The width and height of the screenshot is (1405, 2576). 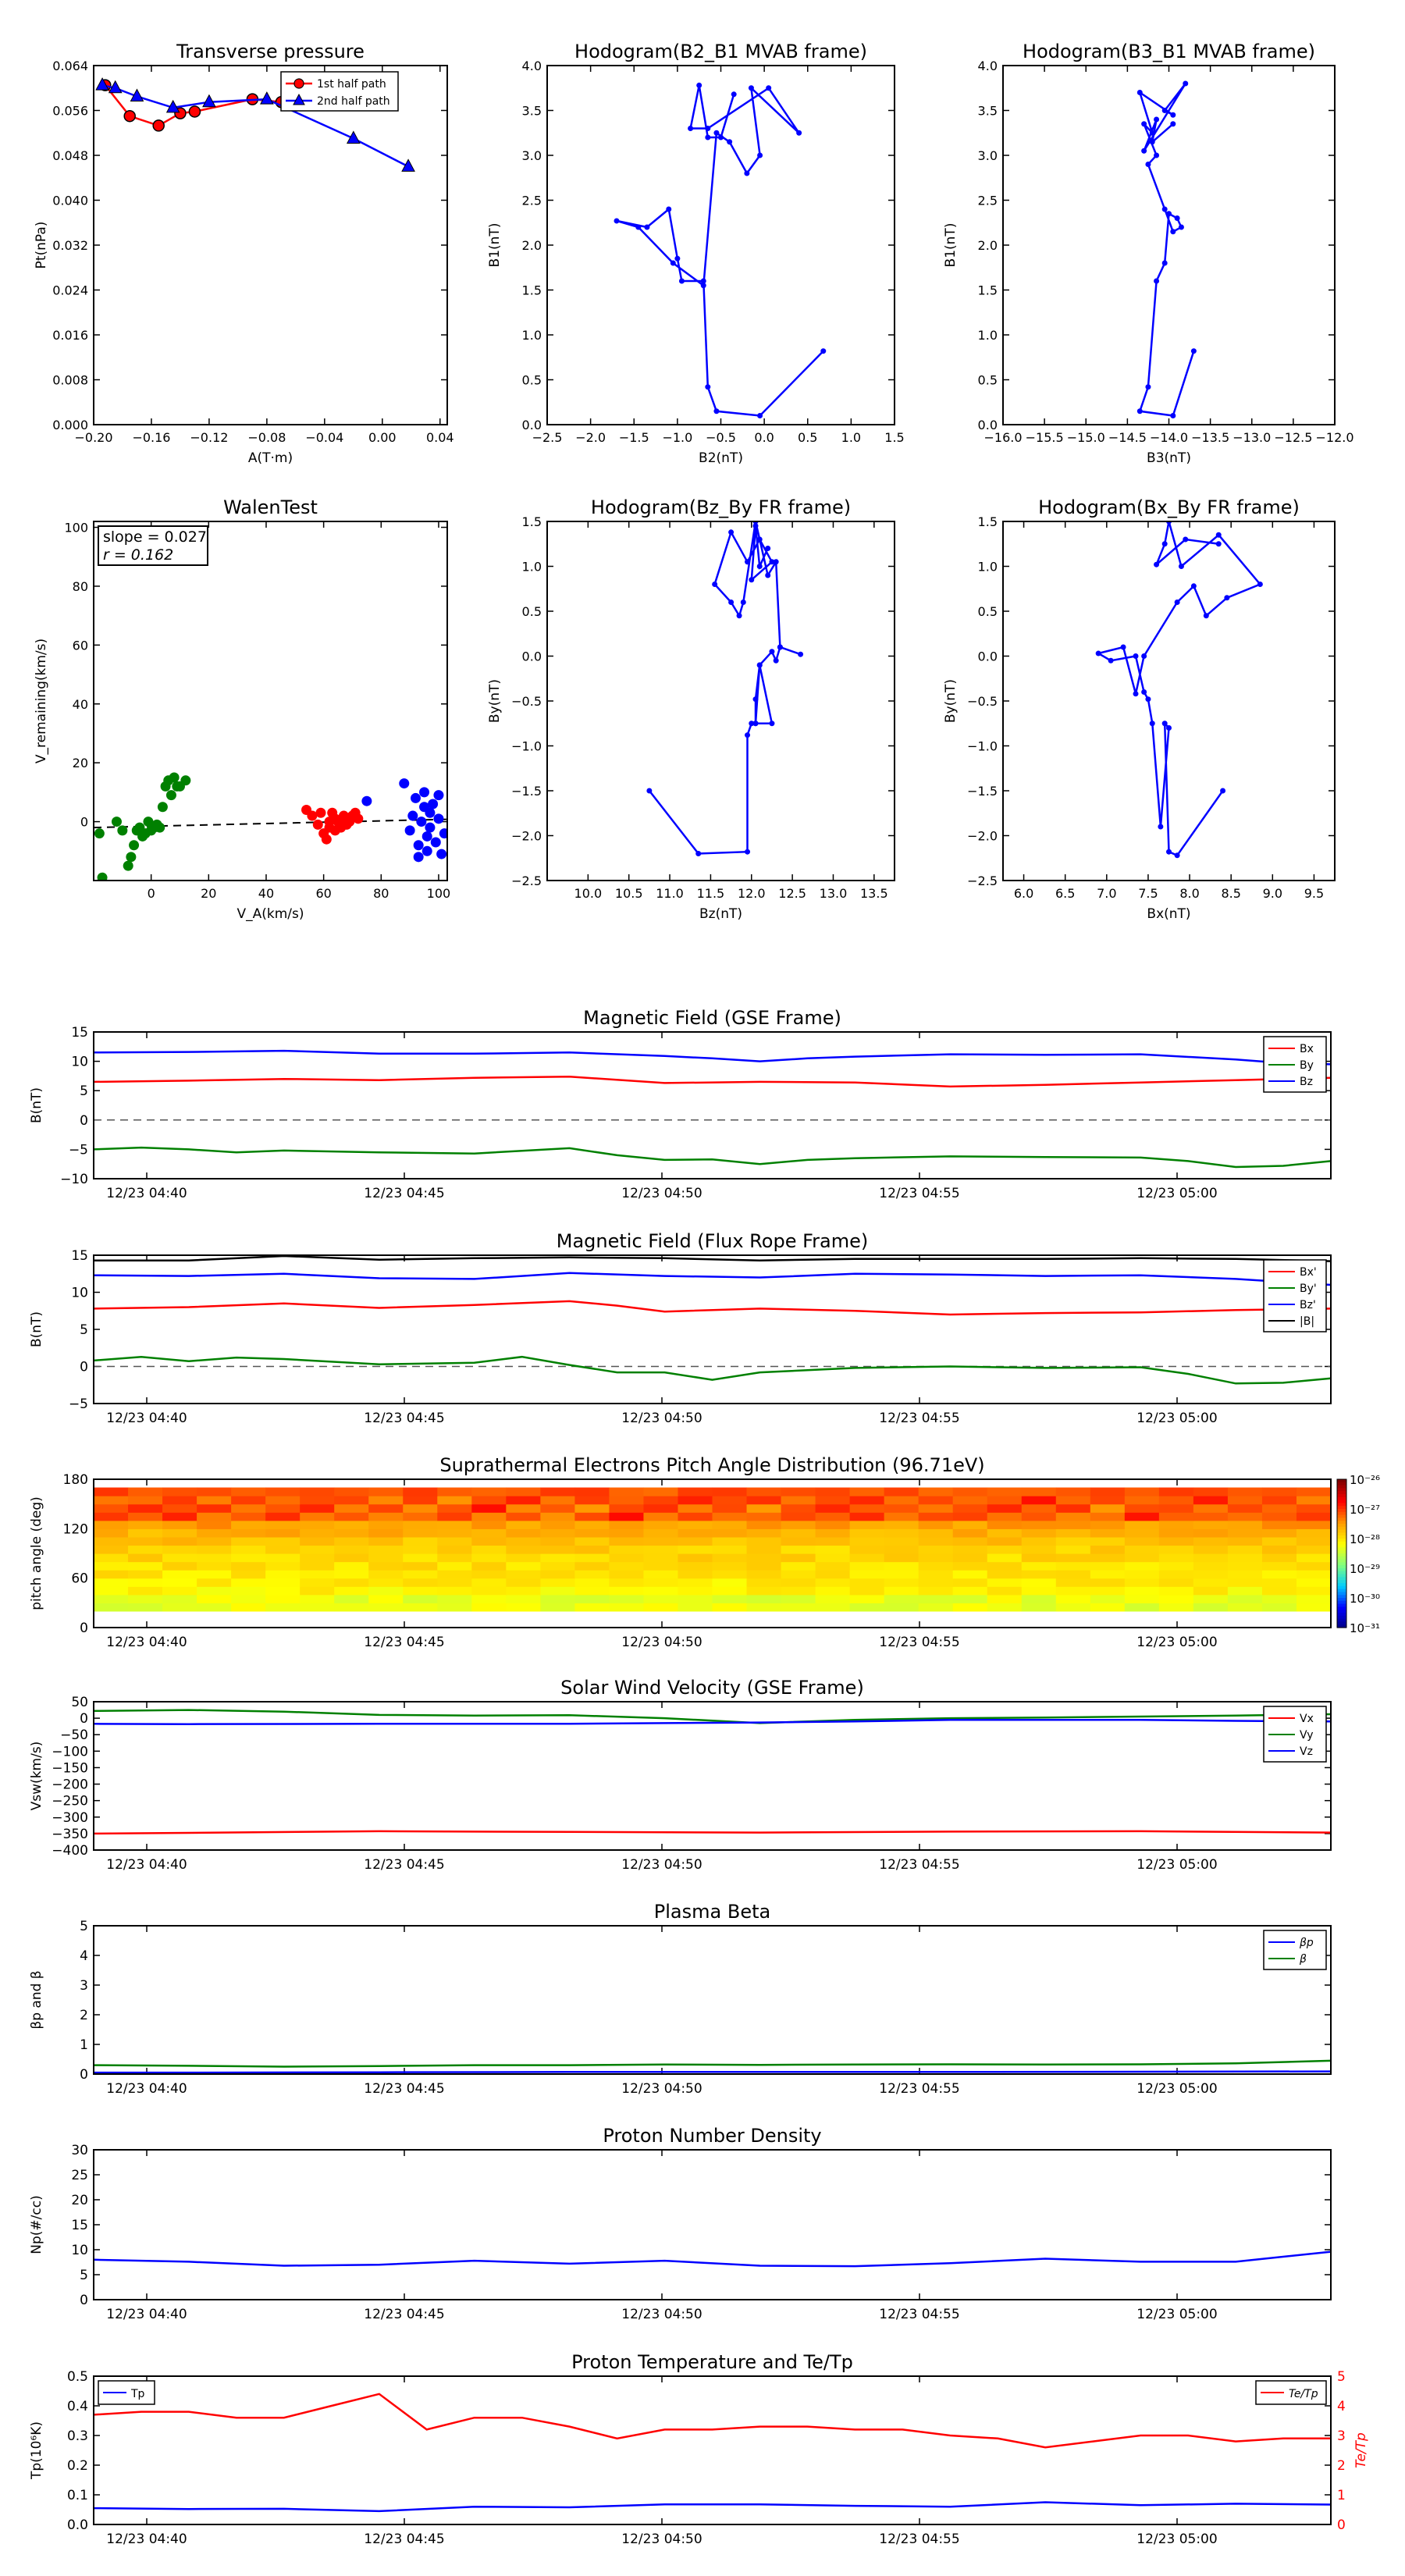 I want to click on chart-title: Transverse pressure, so click(x=270, y=51).